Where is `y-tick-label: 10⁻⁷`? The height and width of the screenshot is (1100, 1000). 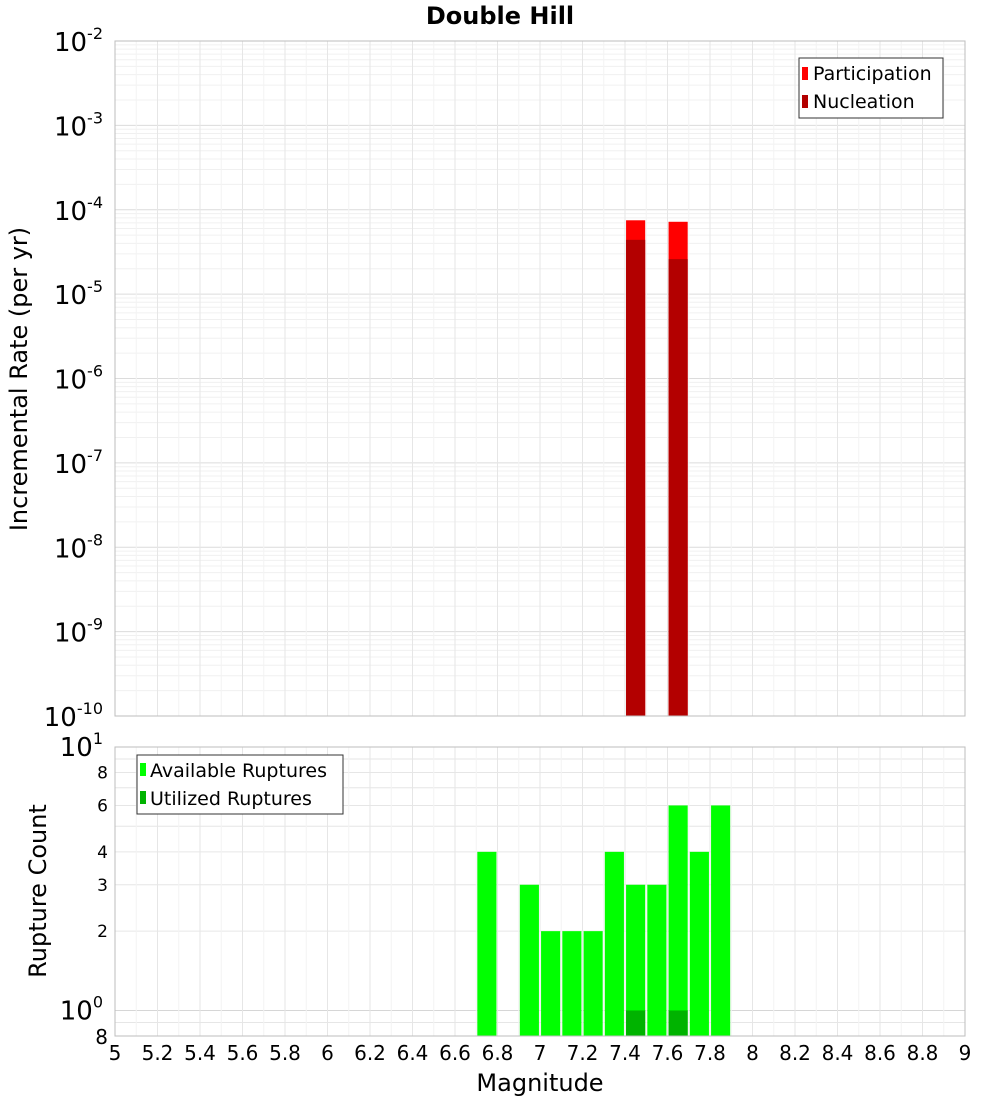
y-tick-label: 10⁻⁷ is located at coordinates (78, 463).